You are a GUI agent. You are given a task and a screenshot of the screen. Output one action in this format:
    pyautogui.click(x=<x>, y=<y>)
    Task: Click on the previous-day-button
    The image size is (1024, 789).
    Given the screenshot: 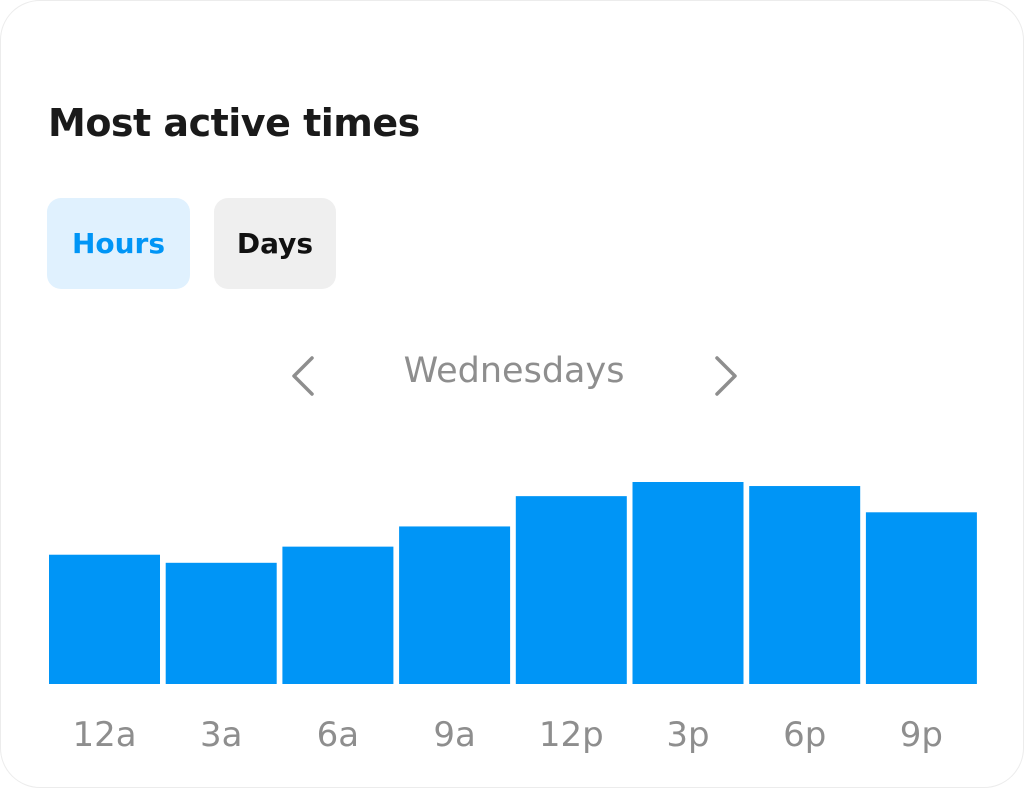 What is the action you would take?
    pyautogui.click(x=306, y=376)
    